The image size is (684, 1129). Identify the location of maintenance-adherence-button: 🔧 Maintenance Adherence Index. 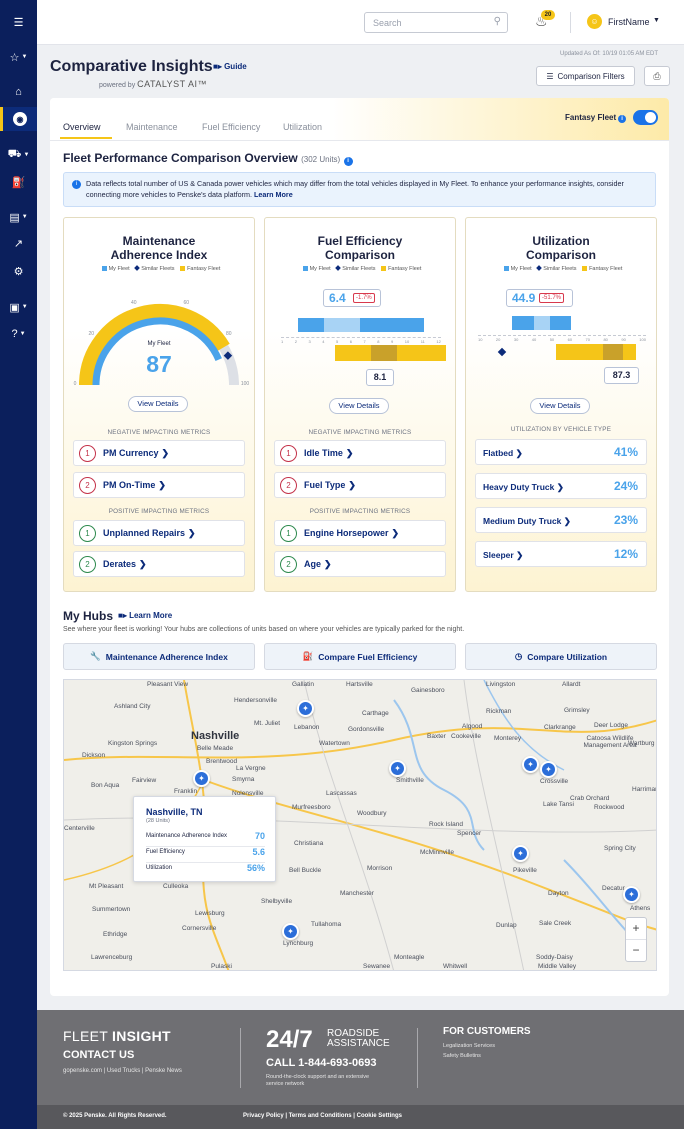
(159, 656).